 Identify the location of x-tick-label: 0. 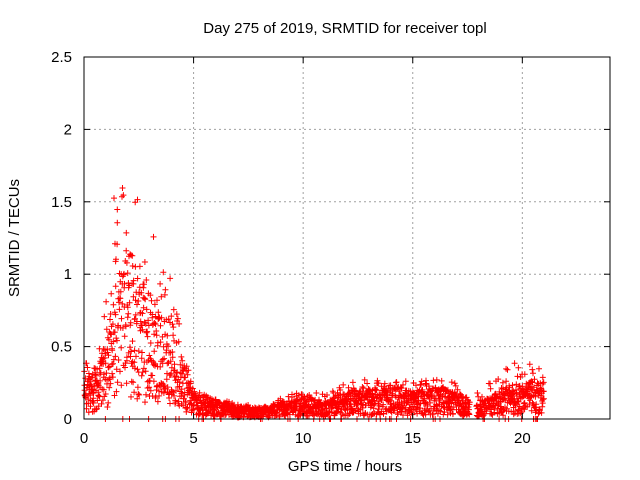
(84, 438).